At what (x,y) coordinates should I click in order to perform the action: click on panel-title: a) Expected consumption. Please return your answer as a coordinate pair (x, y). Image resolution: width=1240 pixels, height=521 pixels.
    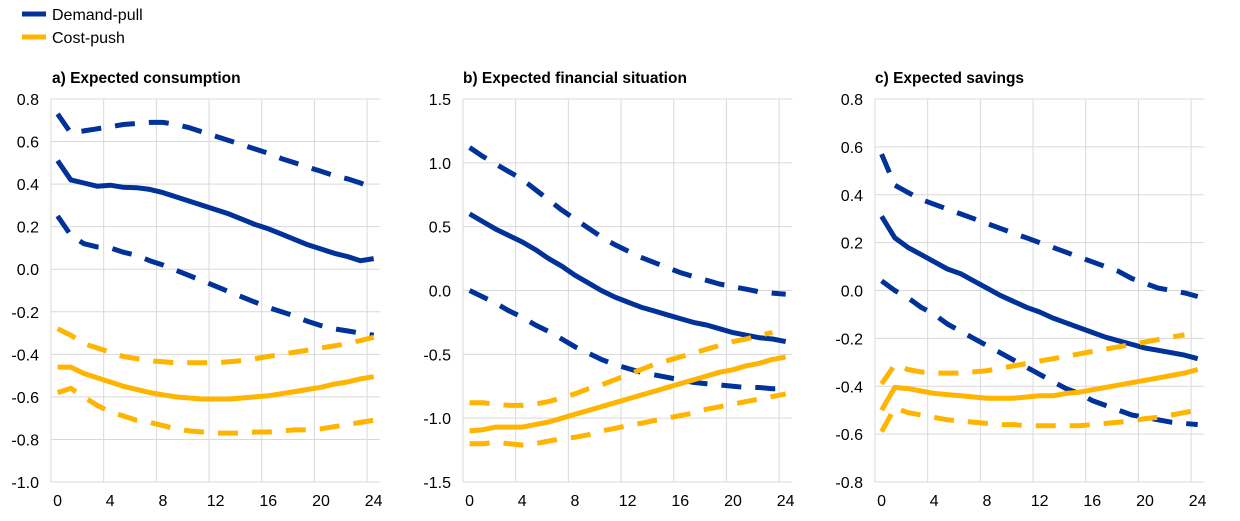
    Looking at the image, I should click on (146, 78).